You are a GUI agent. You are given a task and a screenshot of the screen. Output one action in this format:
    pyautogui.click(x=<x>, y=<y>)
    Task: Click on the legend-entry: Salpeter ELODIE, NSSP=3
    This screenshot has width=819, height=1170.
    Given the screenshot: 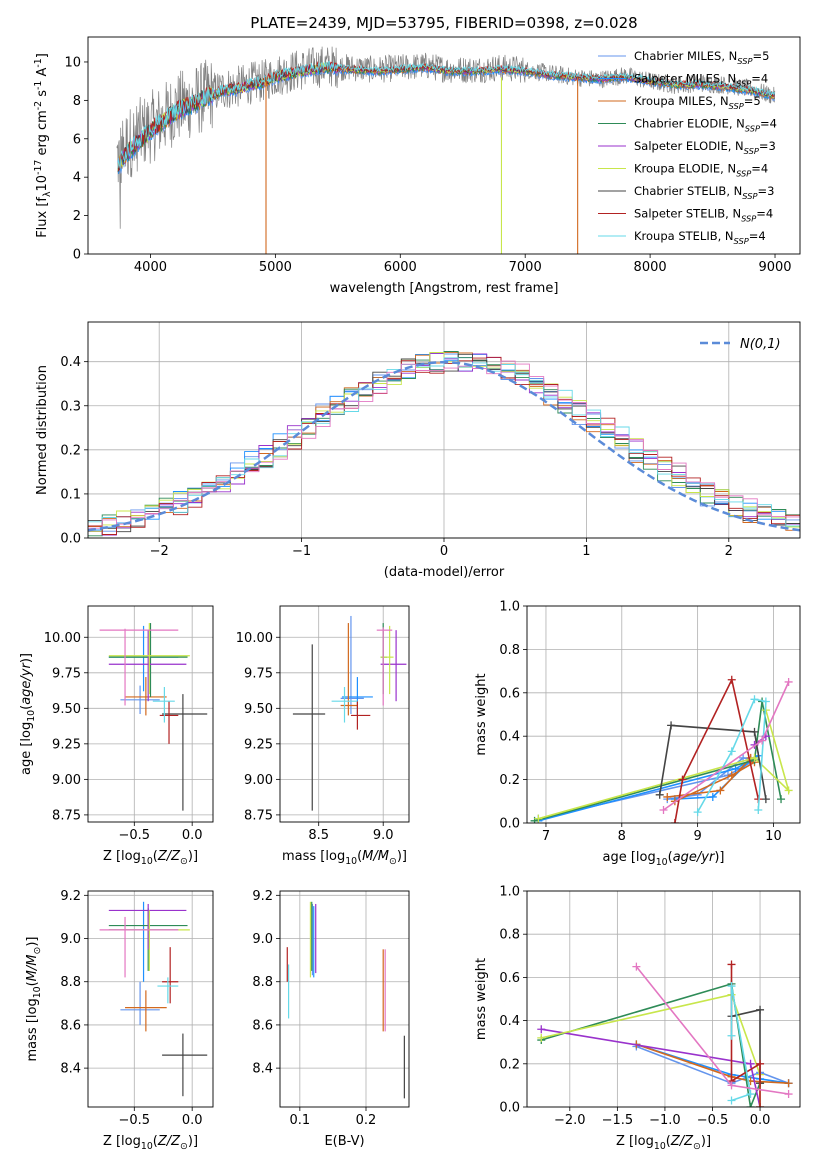 What is the action you would take?
    pyautogui.click(x=705, y=147)
    